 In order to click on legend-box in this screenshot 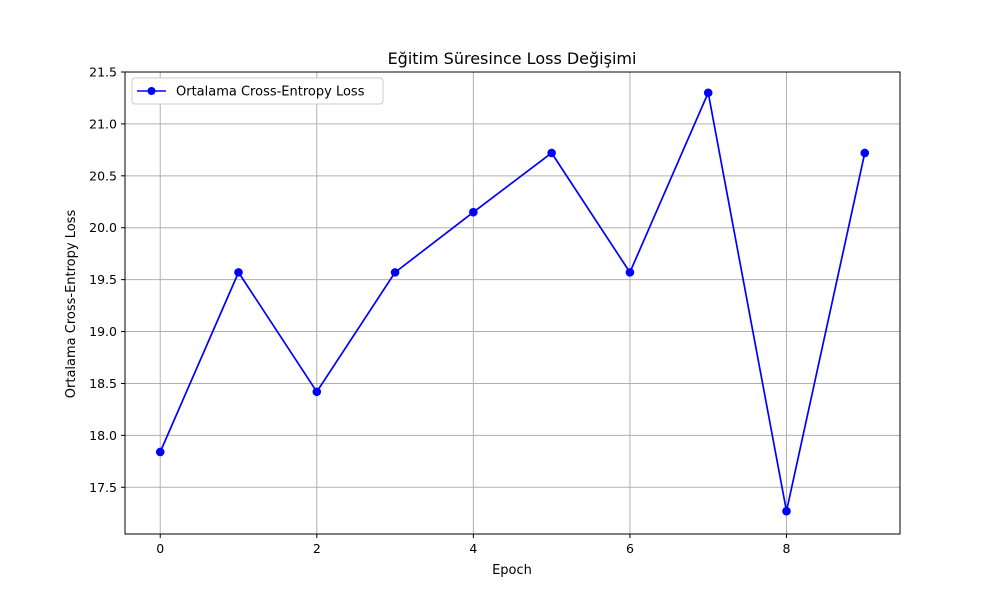, I will do `click(257, 91)`.